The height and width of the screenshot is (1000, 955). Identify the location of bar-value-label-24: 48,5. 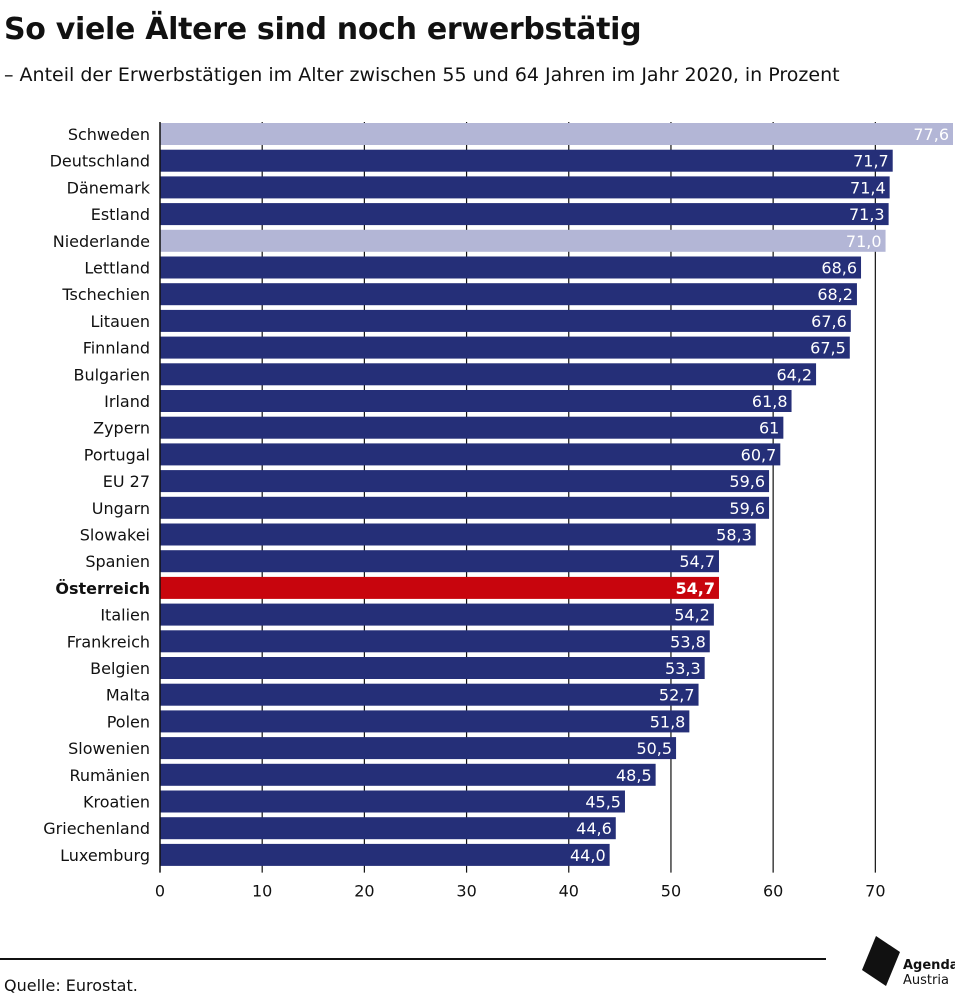
(634, 775).